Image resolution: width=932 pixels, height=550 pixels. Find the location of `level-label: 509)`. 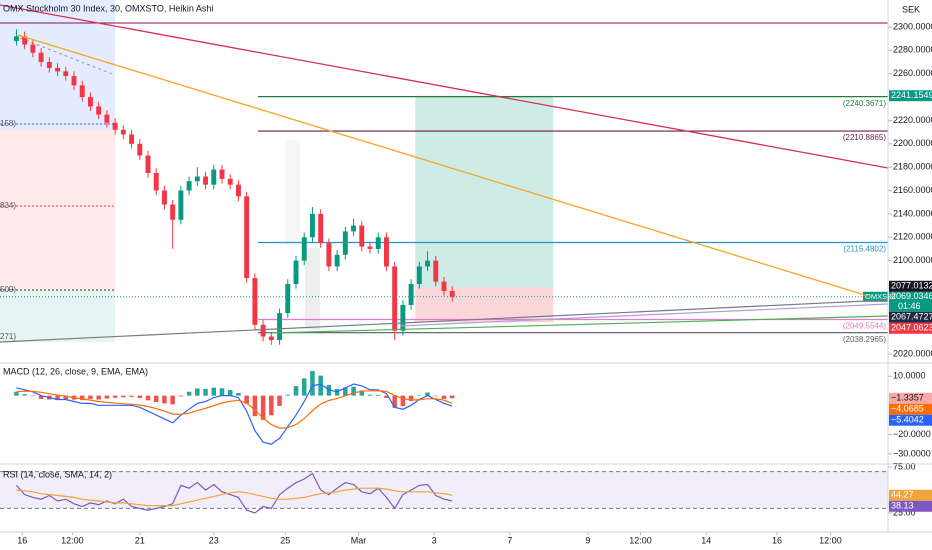

level-label: 509) is located at coordinates (8, 289).